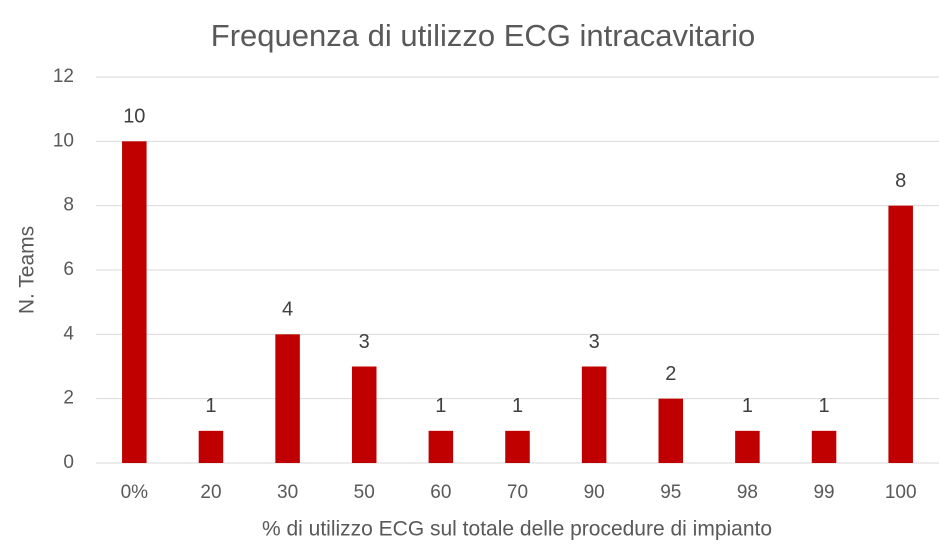 This screenshot has height=544, width=939. Describe the element at coordinates (68, 398) in the screenshot. I see `y-tick-label: 2` at that location.